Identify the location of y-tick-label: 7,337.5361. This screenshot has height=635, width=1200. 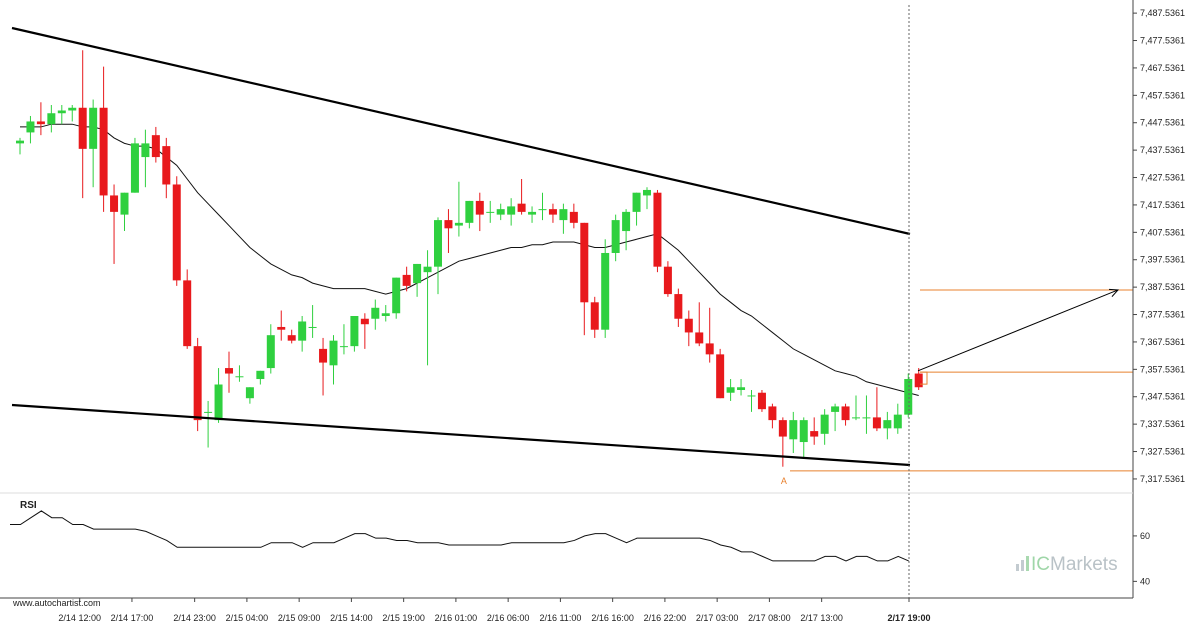
(1162, 424).